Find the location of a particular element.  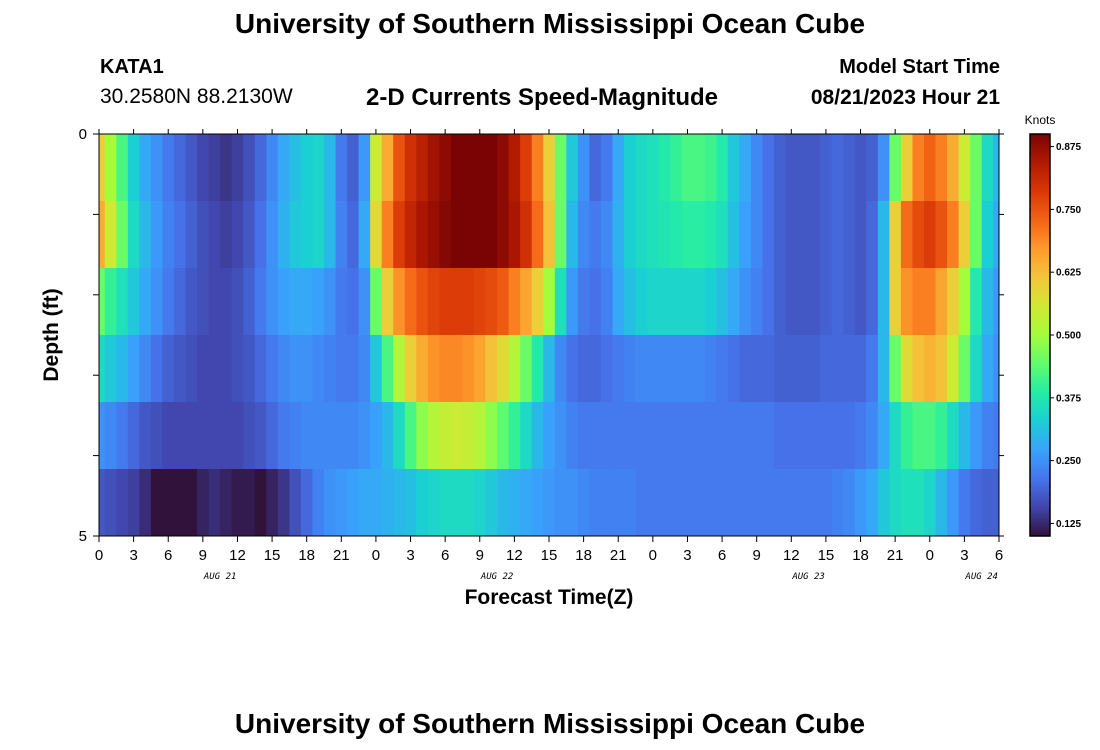

station-name: KATA1 is located at coordinates (132, 67).